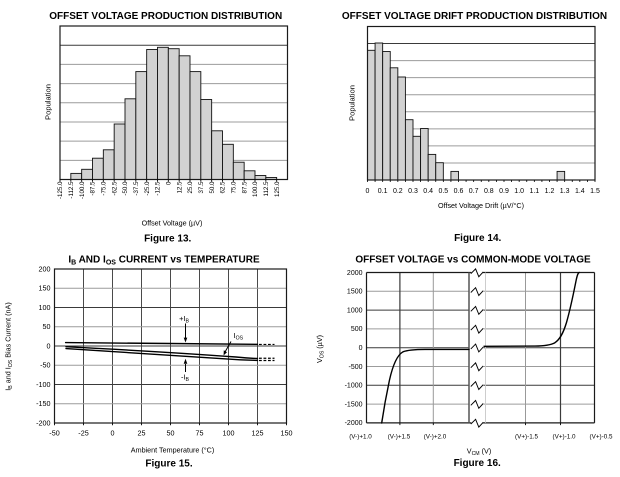 The image size is (620, 477). Describe the element at coordinates (258, 433) in the screenshot. I see `svg-text: 125` at that location.